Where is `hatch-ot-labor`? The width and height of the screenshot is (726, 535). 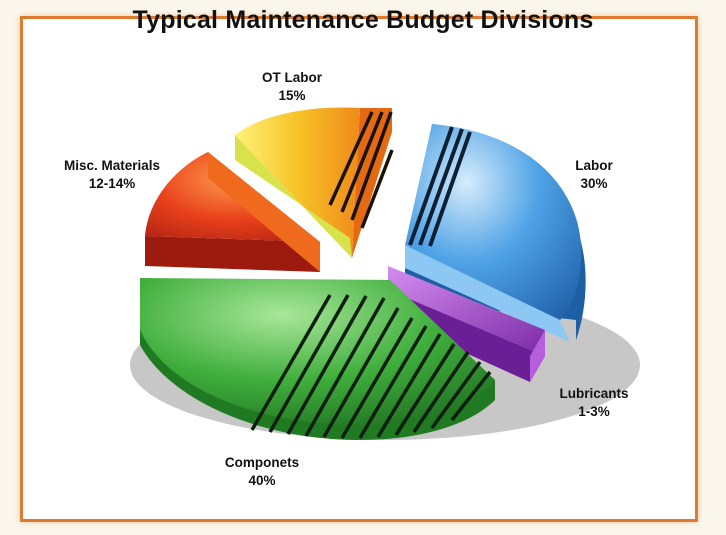
hatch-ot-labor is located at coordinates (361, 170).